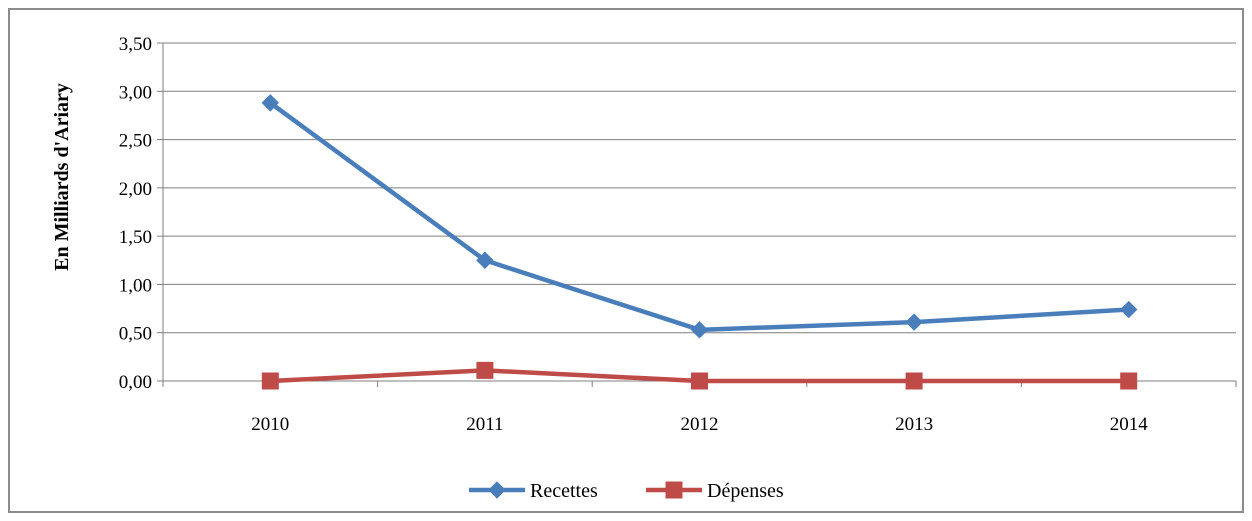 The width and height of the screenshot is (1252, 521). I want to click on y-tick-label: 1,50, so click(135, 237).